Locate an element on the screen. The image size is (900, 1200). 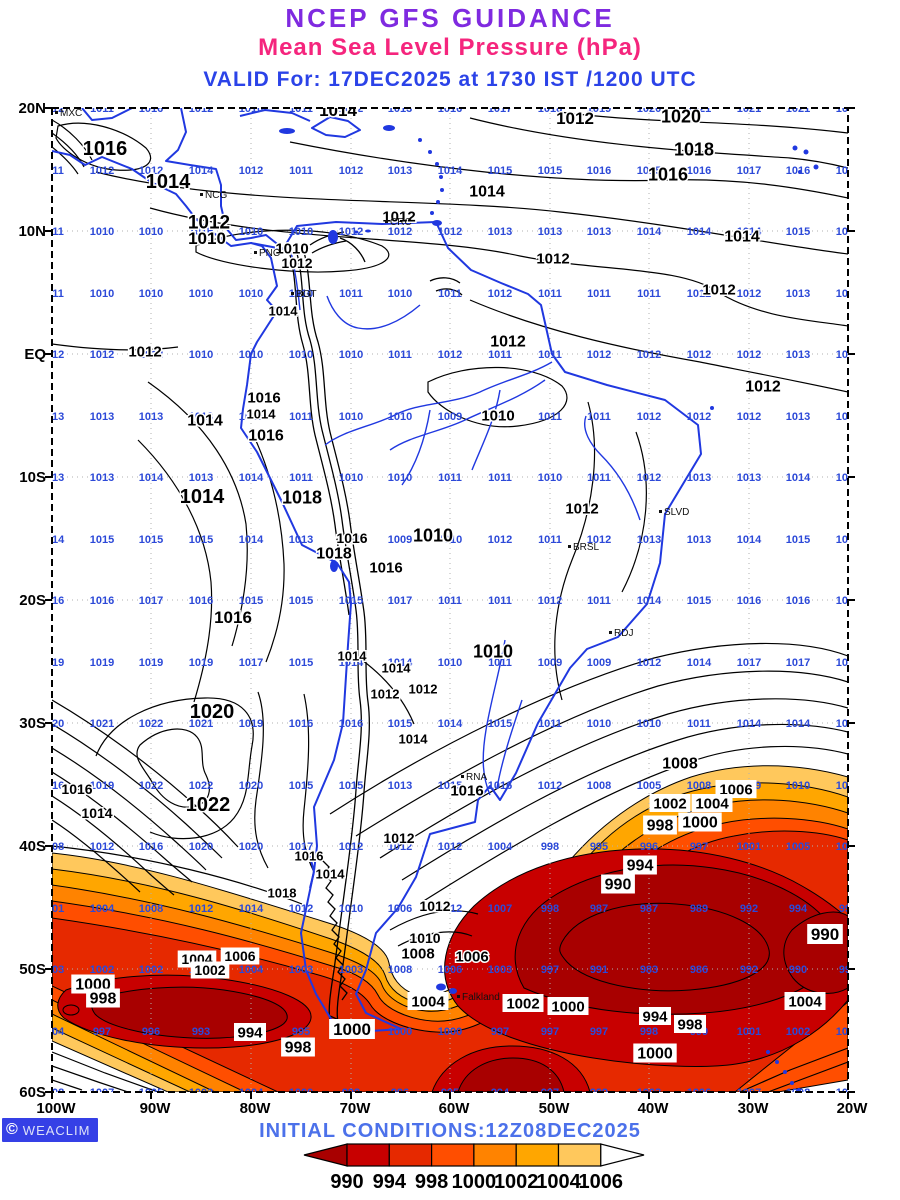
grid-value: 996 is located at coordinates (649, 847).